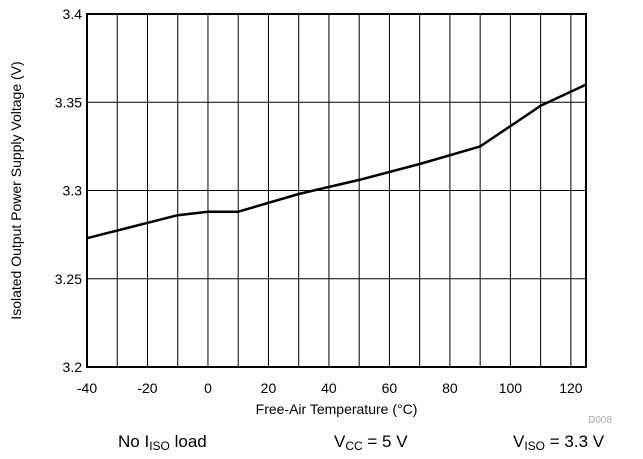 This screenshot has height=459, width=643. I want to click on x-tick-label: 120, so click(571, 388).